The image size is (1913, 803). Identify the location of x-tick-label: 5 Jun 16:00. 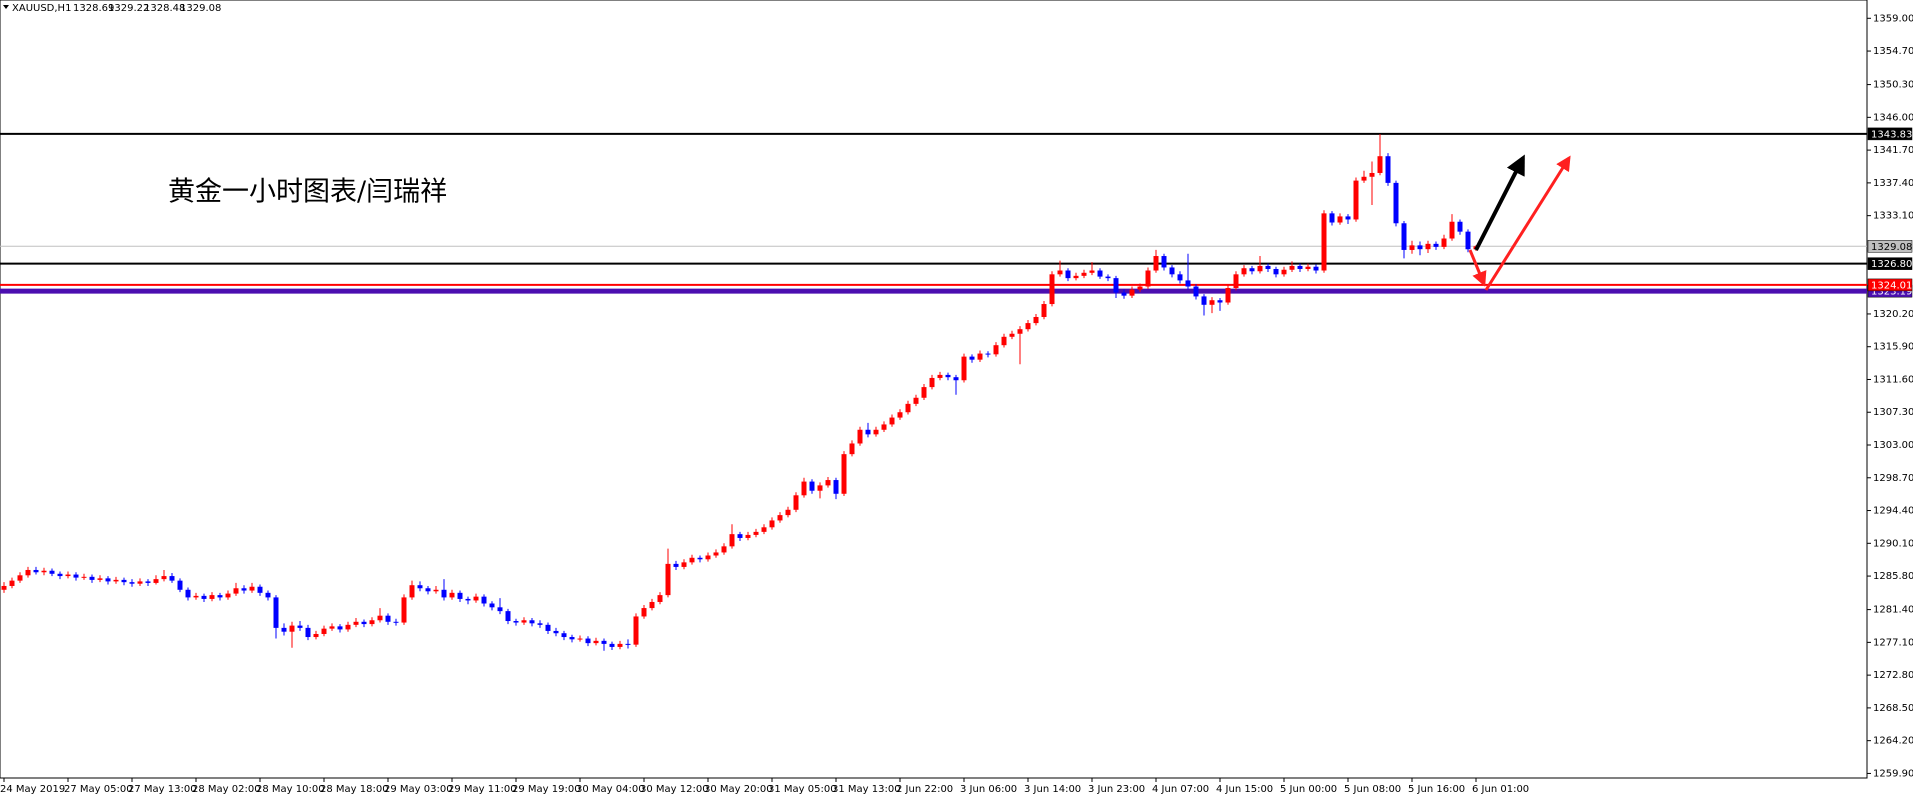
(1436, 789).